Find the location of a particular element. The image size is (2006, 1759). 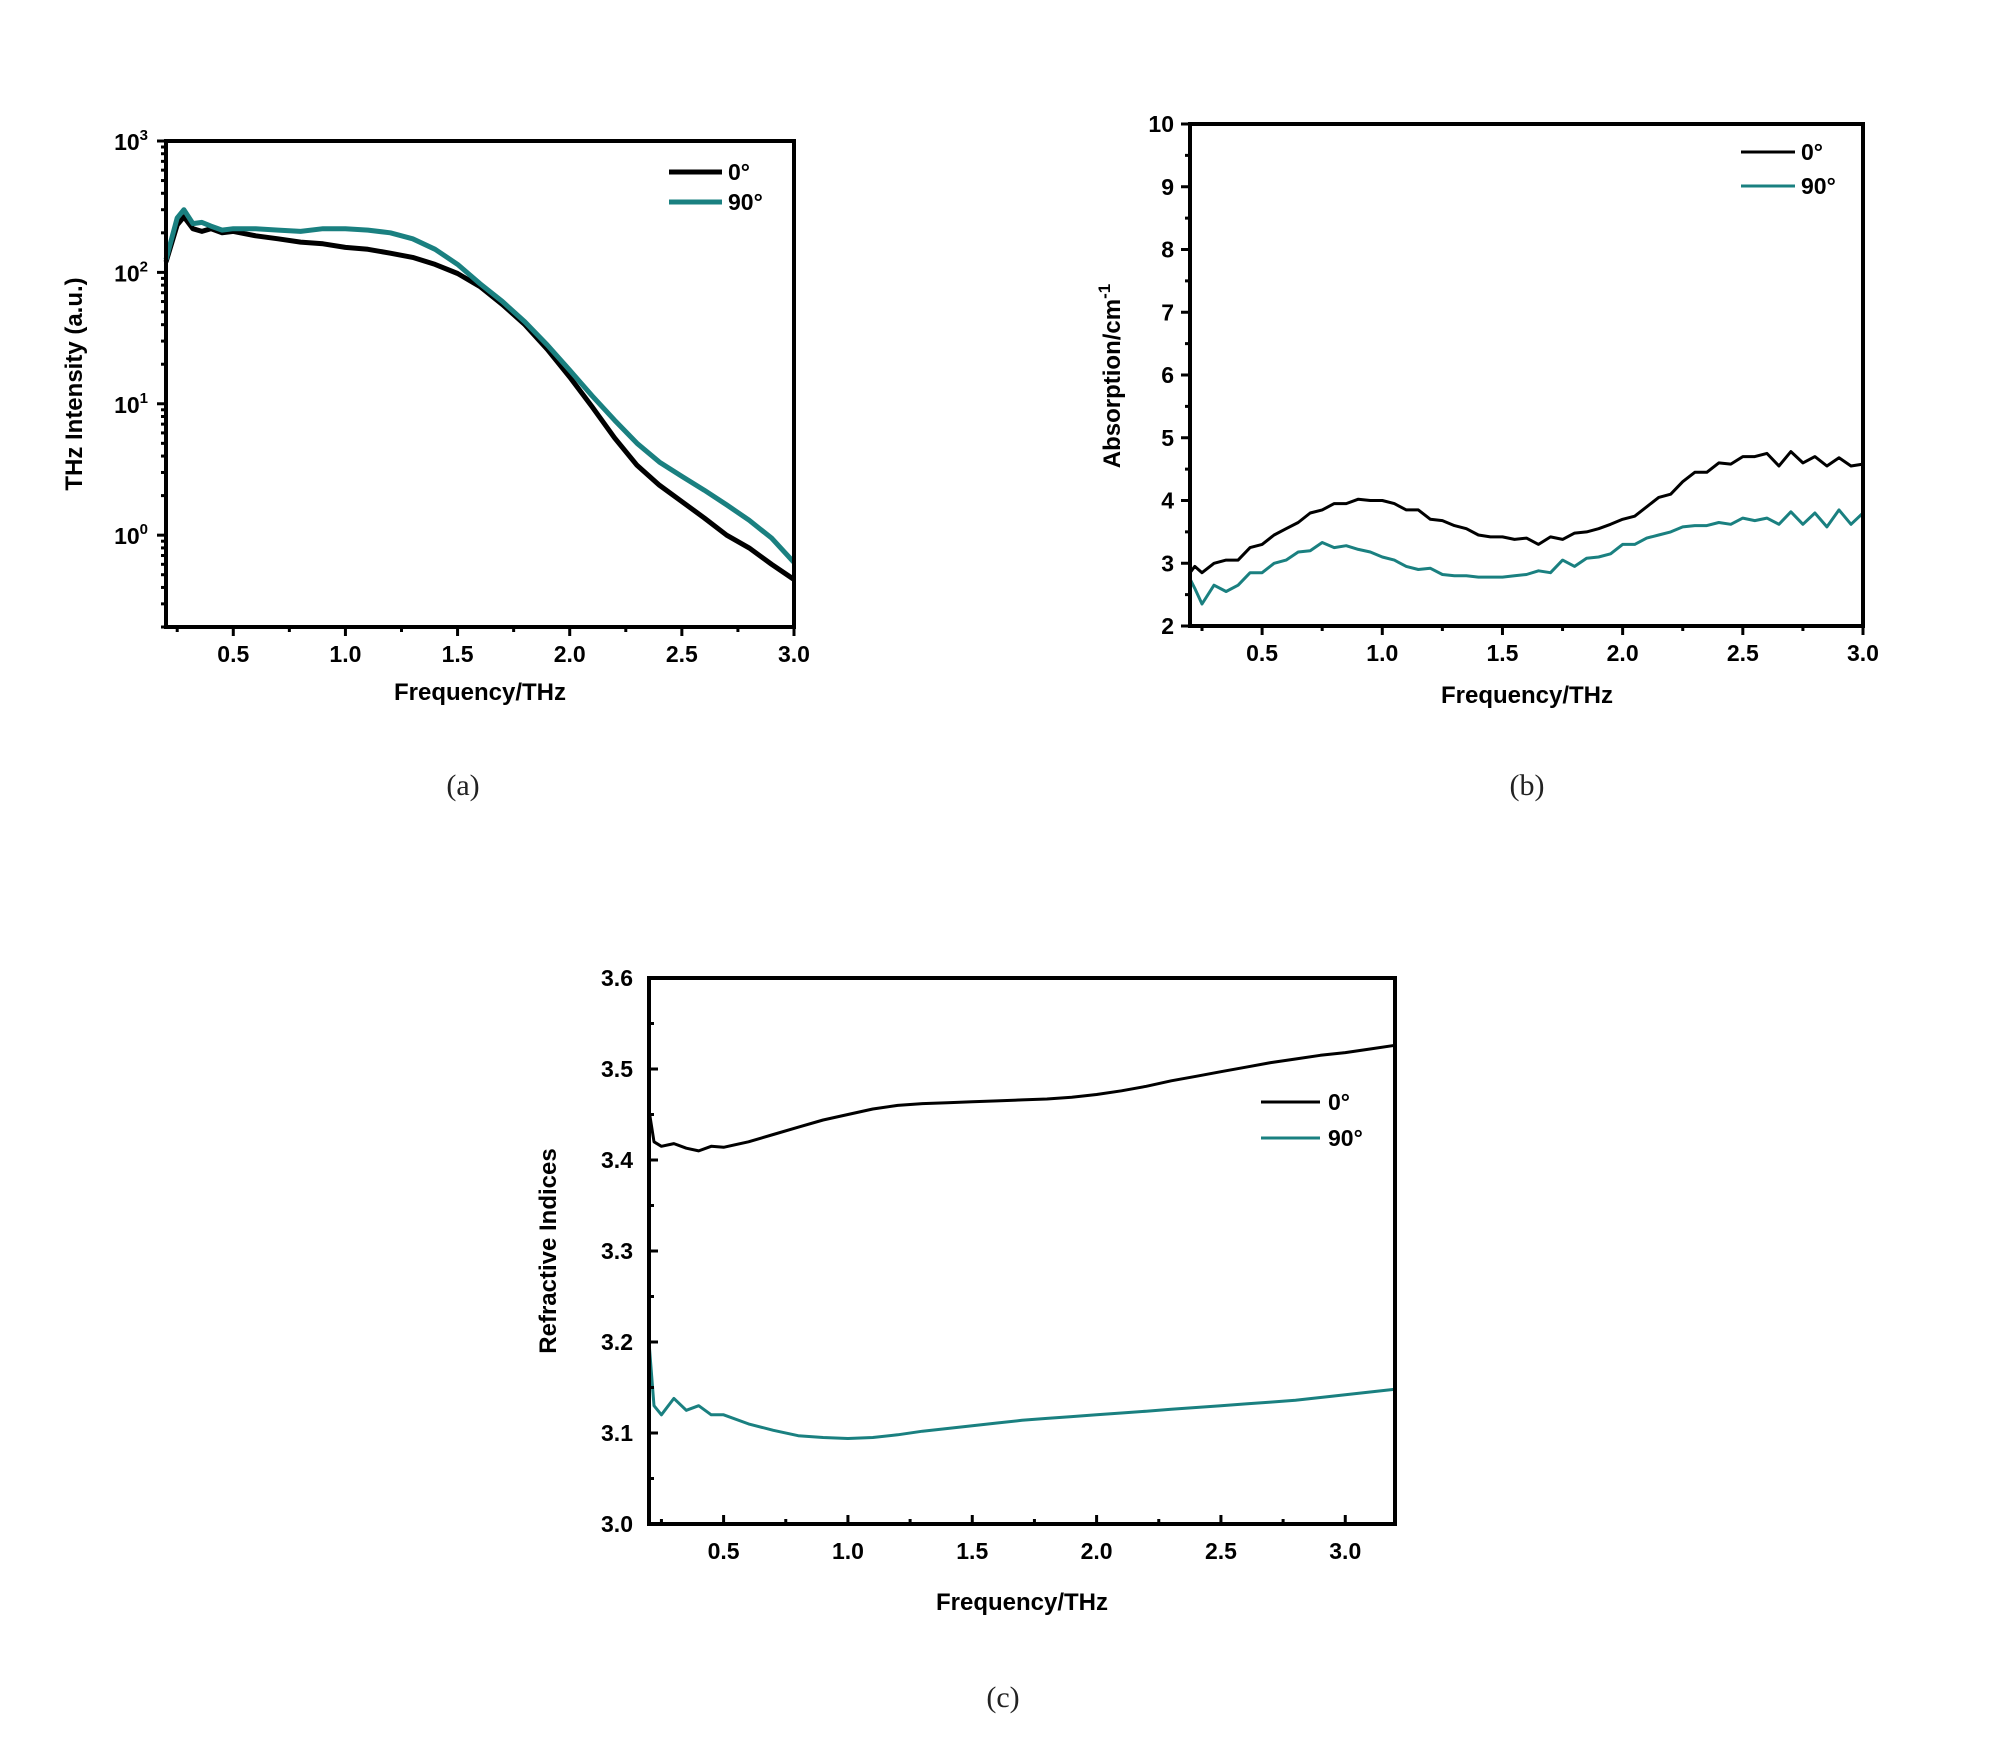

chart-b-frame is located at coordinates (1526, 375).